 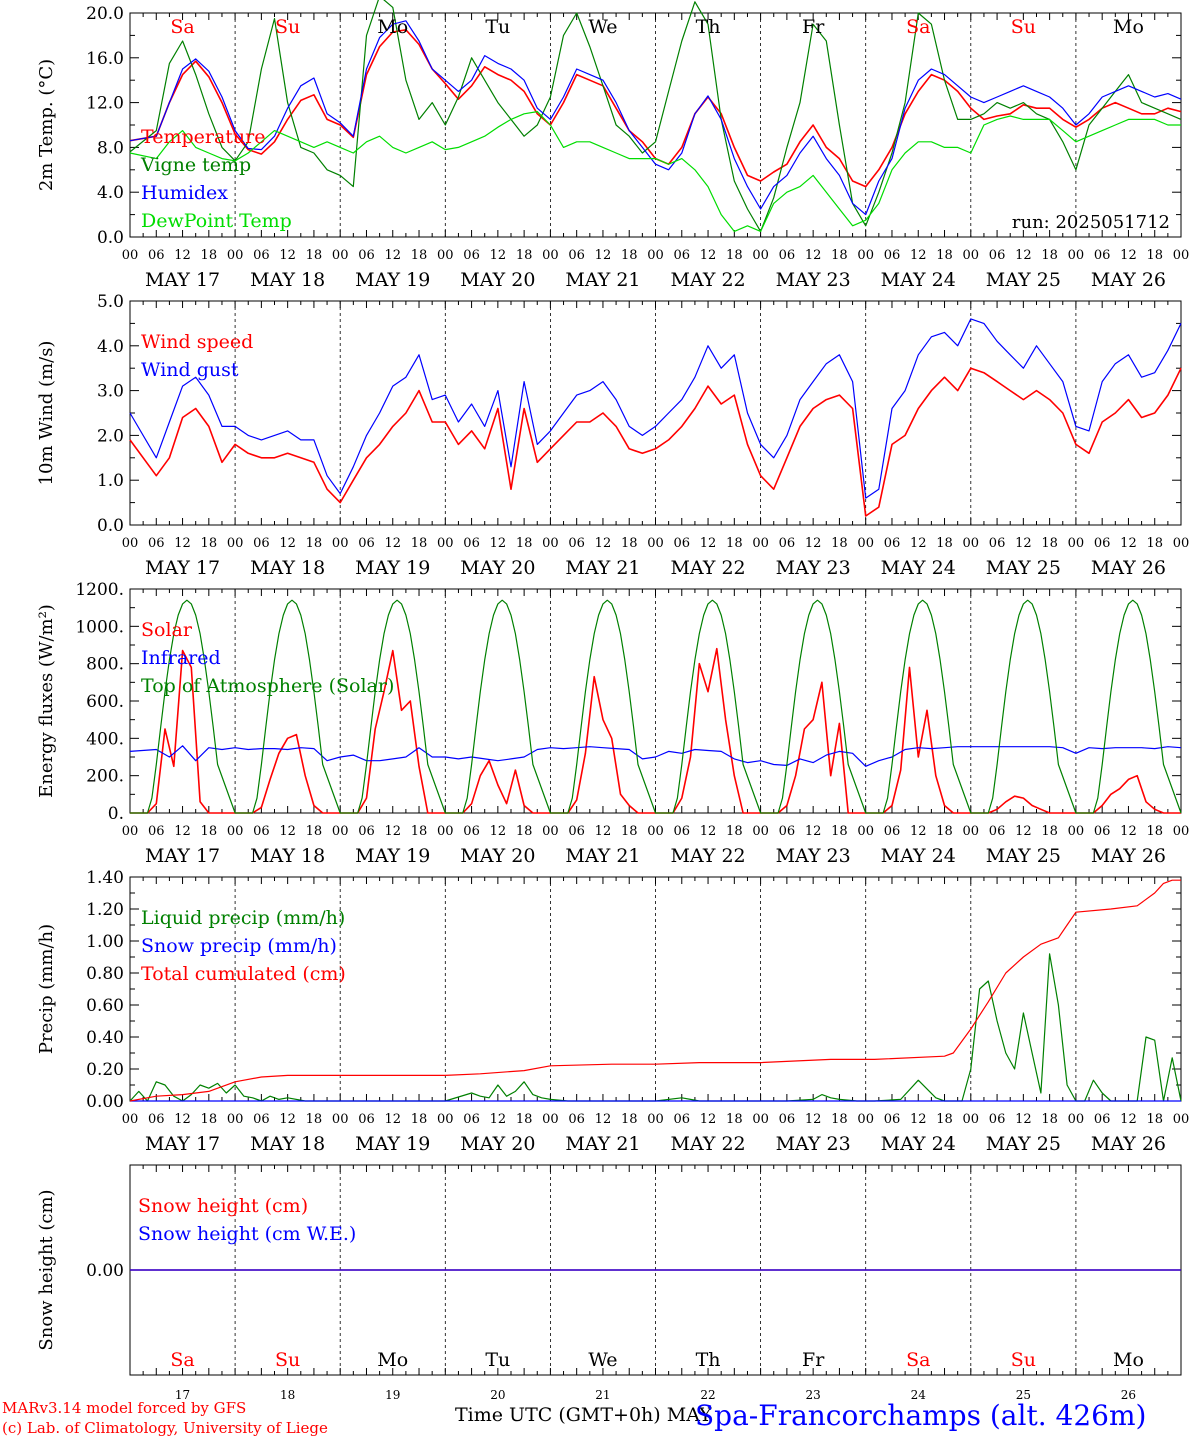 What do you see at coordinates (287, 1360) in the screenshot?
I see `weekday-label: Su` at bounding box center [287, 1360].